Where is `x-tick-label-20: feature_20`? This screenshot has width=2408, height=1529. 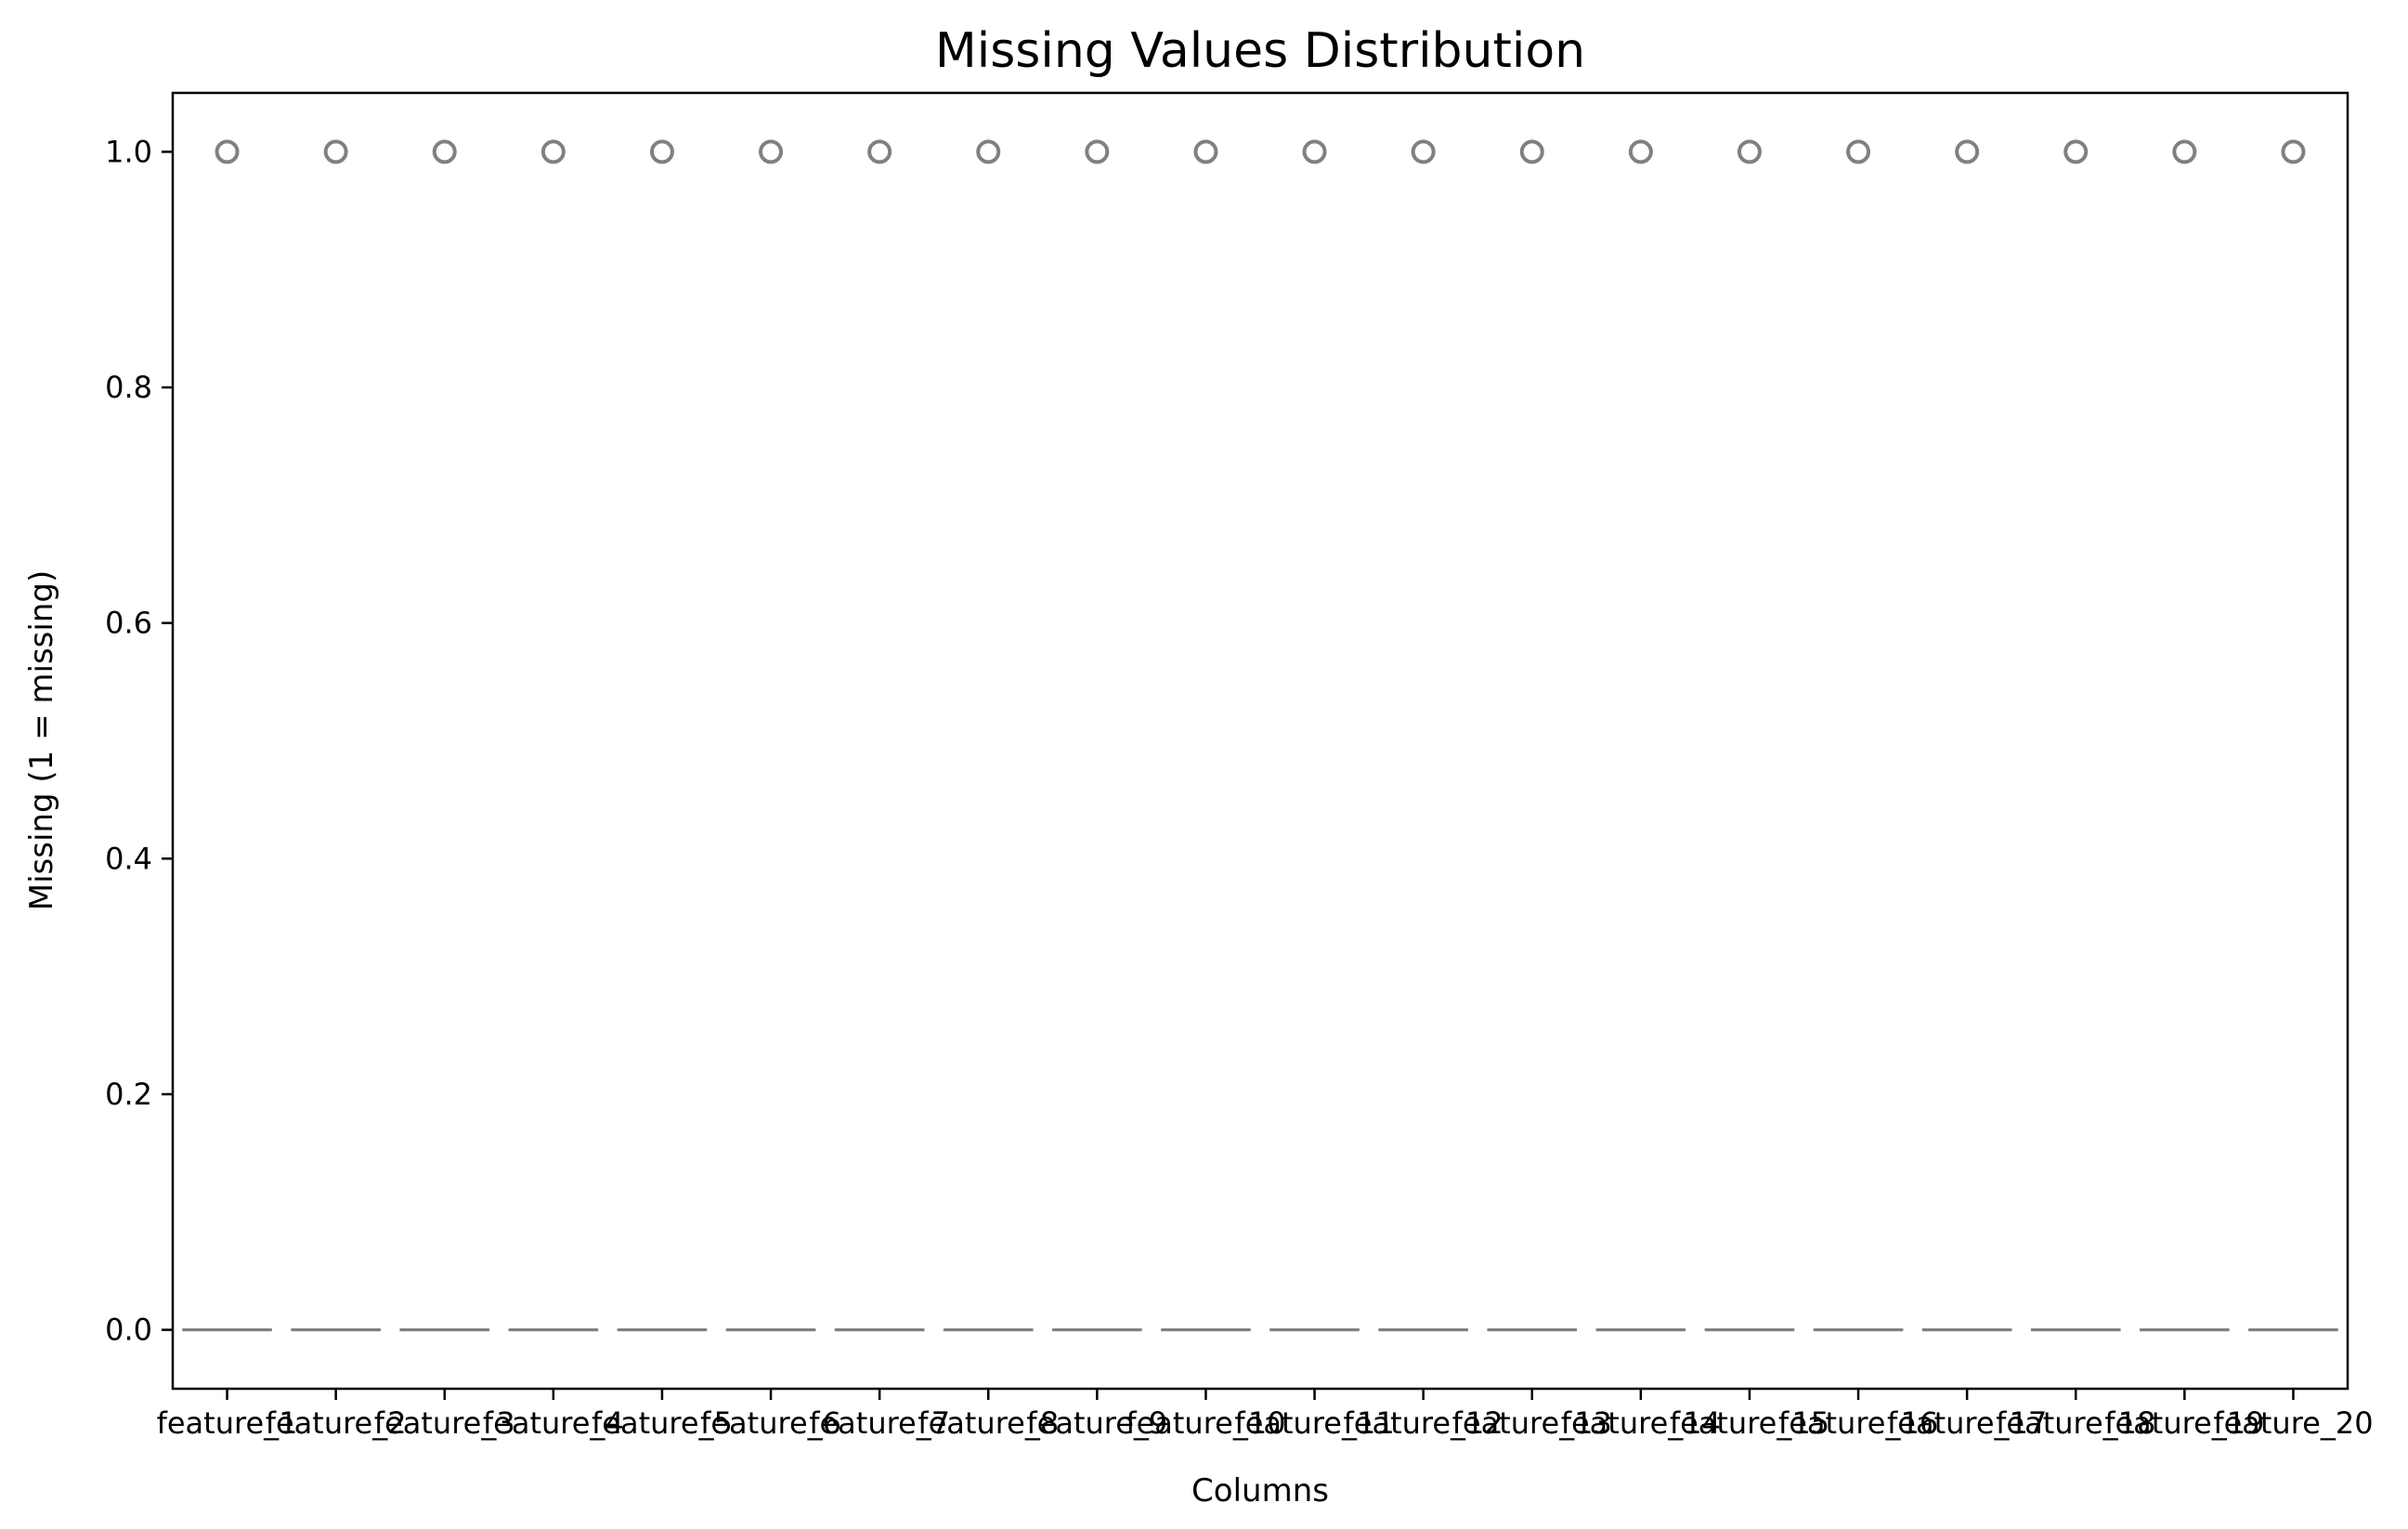 x-tick-label-20: feature_20 is located at coordinates (2293, 1423).